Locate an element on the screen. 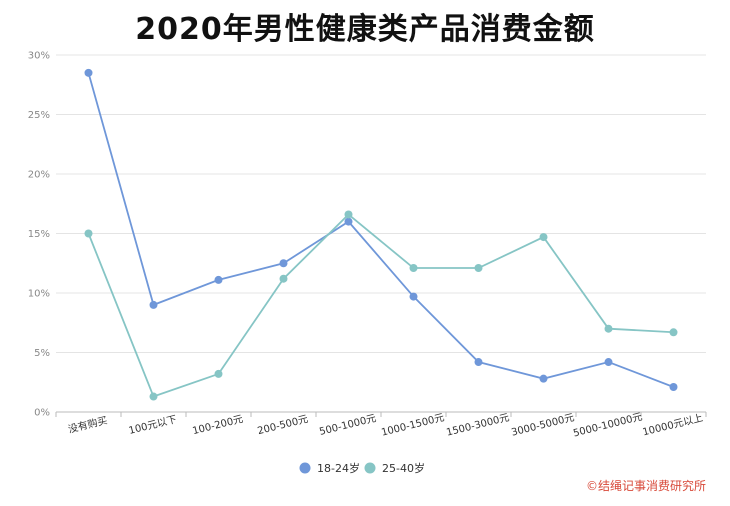 This screenshot has height=506, width=730. watermark: ©结绳记事消费研究所 is located at coordinates (645, 486).